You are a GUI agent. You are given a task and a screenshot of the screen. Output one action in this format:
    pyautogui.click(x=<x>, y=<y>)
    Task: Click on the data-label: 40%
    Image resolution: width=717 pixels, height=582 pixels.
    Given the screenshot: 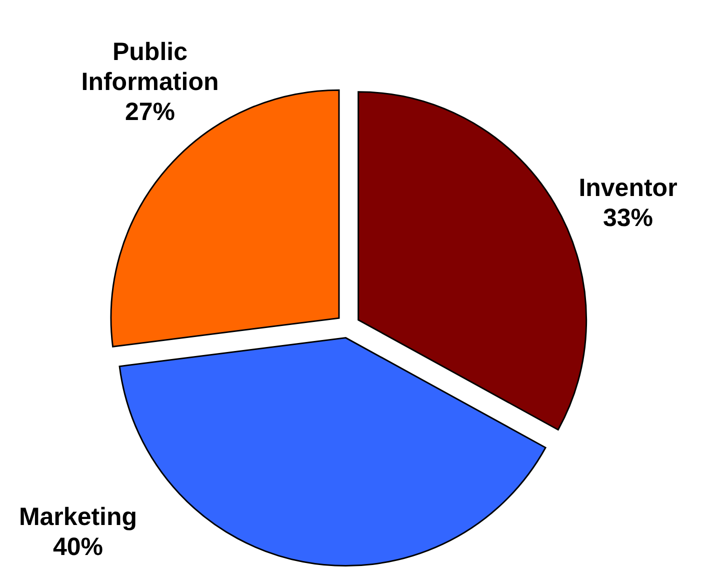 What is the action you would take?
    pyautogui.click(x=78, y=547)
    